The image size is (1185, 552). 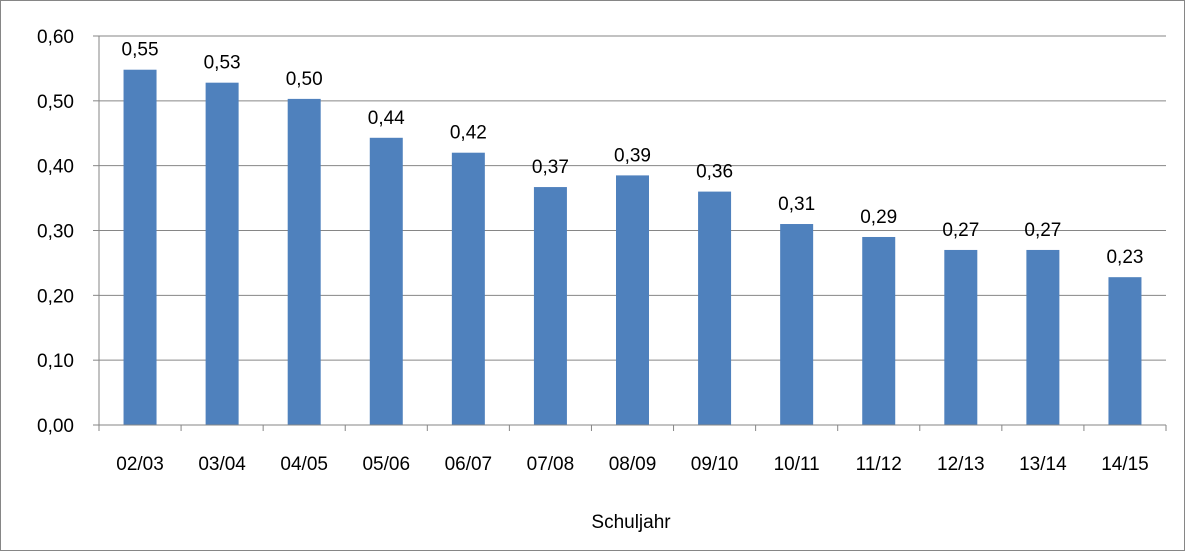 I want to click on x-axis-title: Schuljahr, so click(x=631, y=522).